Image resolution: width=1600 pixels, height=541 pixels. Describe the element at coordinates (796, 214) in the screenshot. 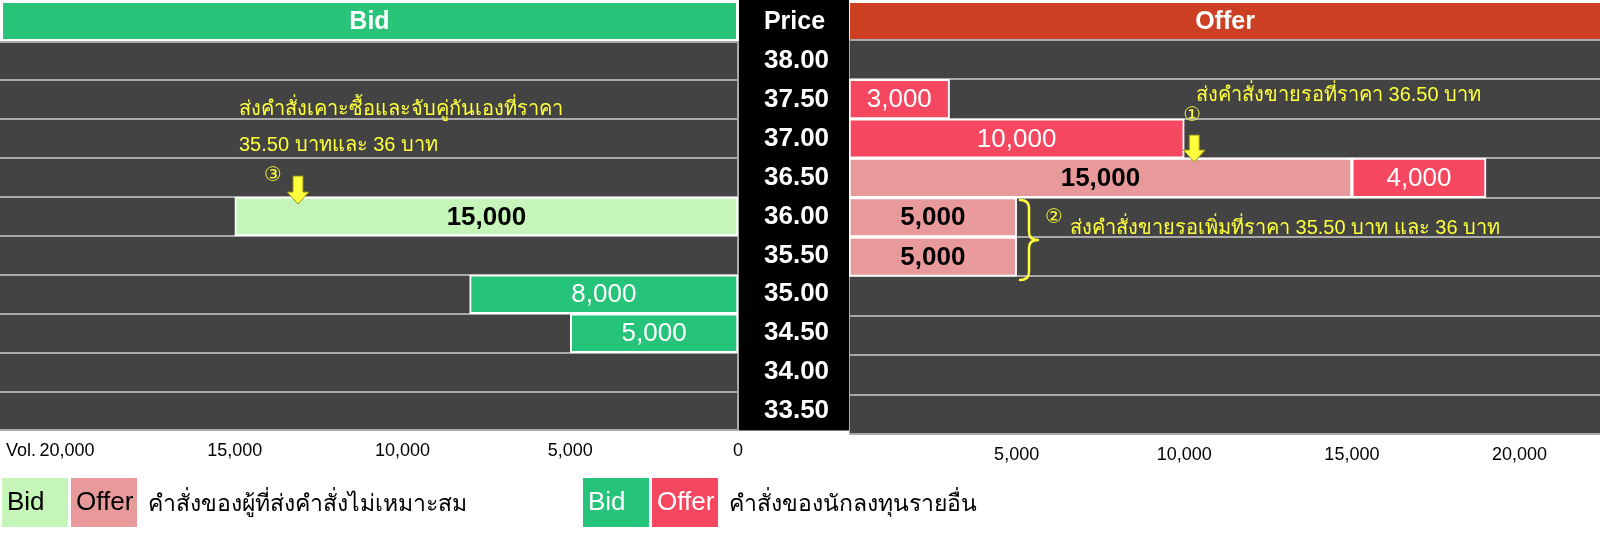

I see `y-tick-label: 36.00` at that location.